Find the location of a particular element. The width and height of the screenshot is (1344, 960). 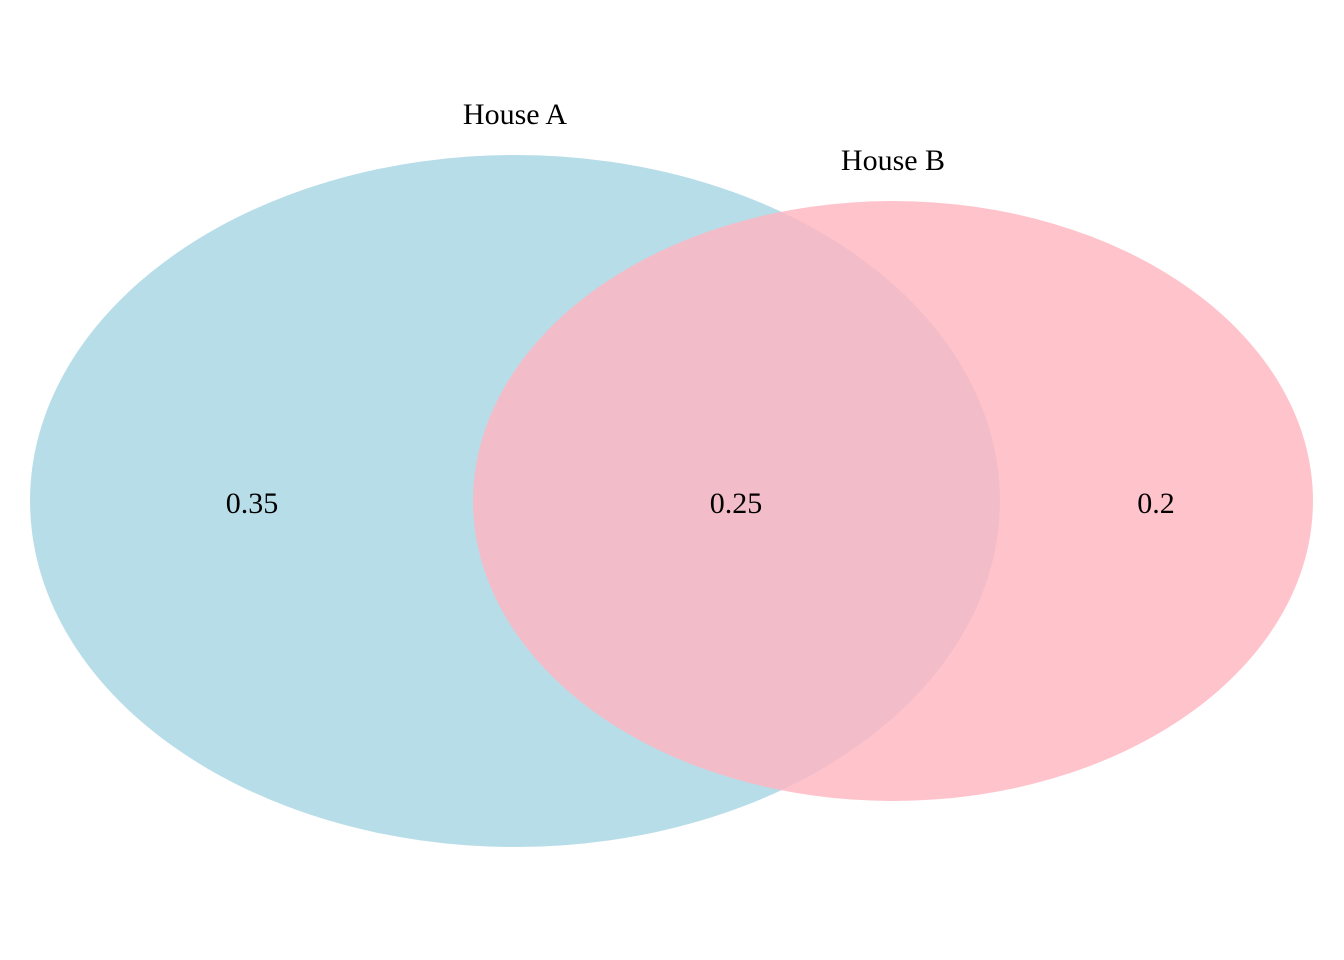

house-a-label: House A is located at coordinates (515, 114).